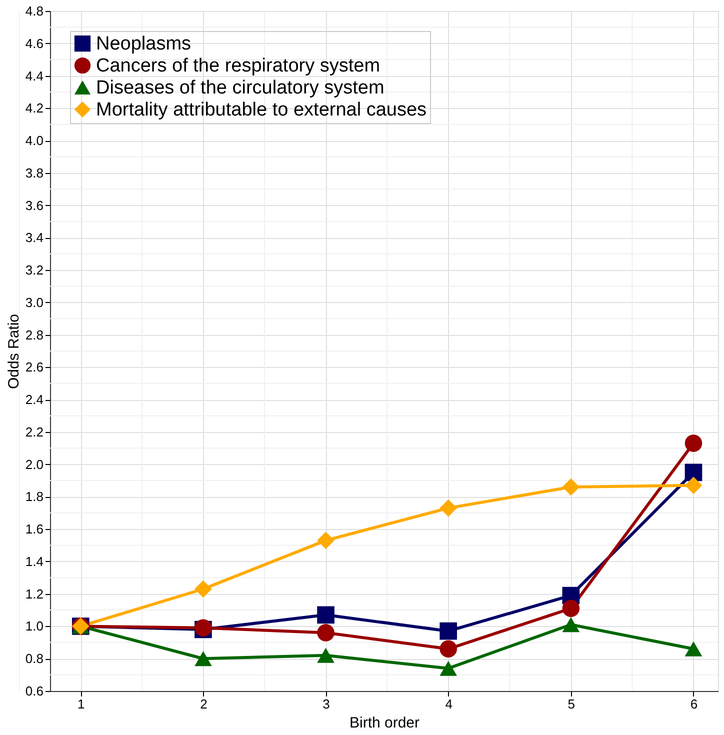 The width and height of the screenshot is (724, 735). I want to click on x-tick-label: 1, so click(81, 704).